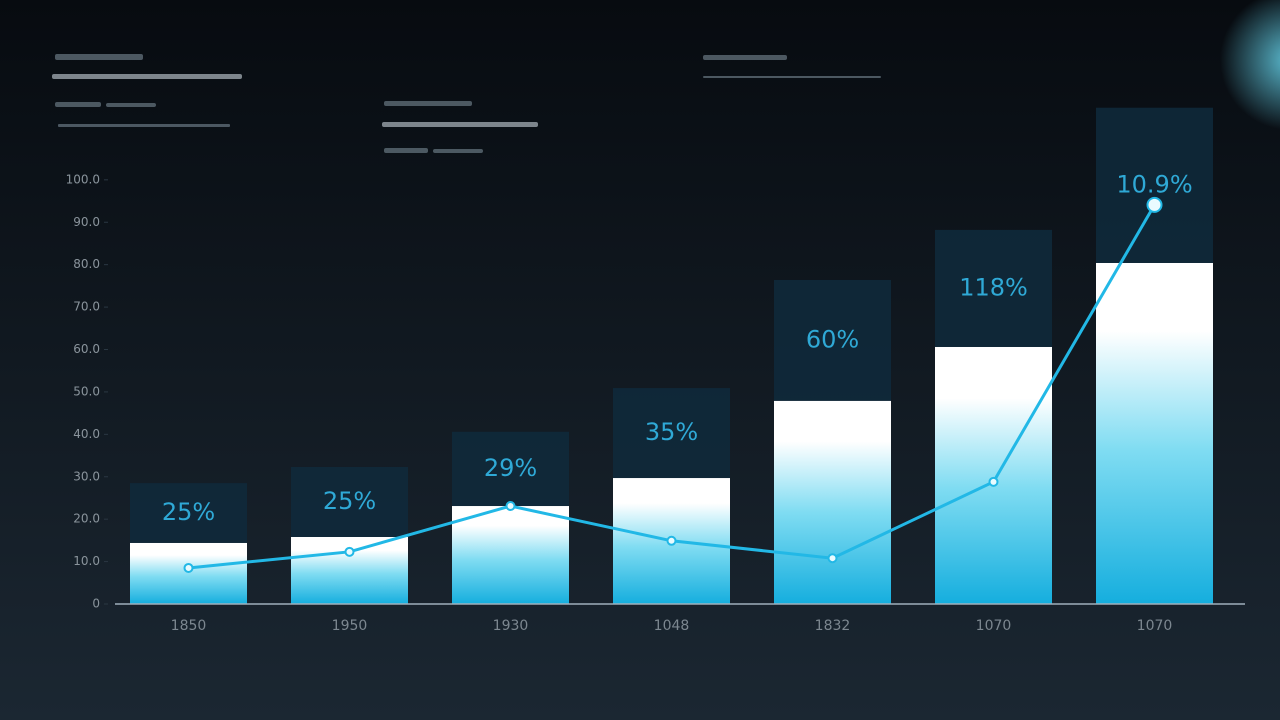 The height and width of the screenshot is (720, 1280). Describe the element at coordinates (833, 626) in the screenshot. I see `x-tick-label: 1832` at that location.